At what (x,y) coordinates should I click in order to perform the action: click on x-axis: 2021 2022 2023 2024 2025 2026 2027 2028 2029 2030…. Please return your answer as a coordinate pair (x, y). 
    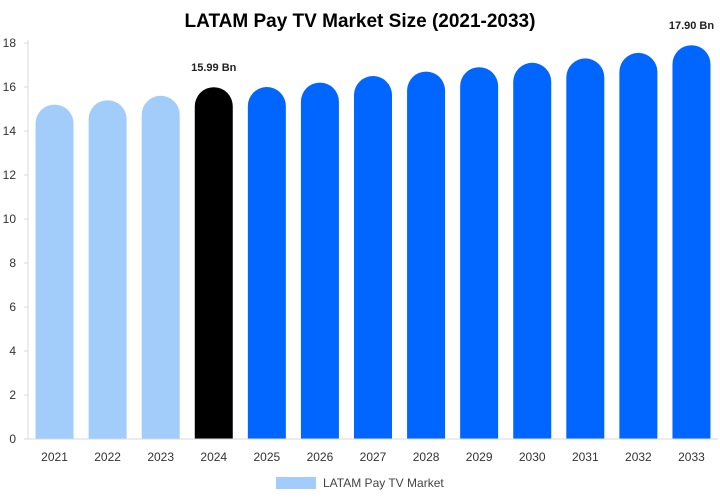
    Looking at the image, I should click on (373, 451).